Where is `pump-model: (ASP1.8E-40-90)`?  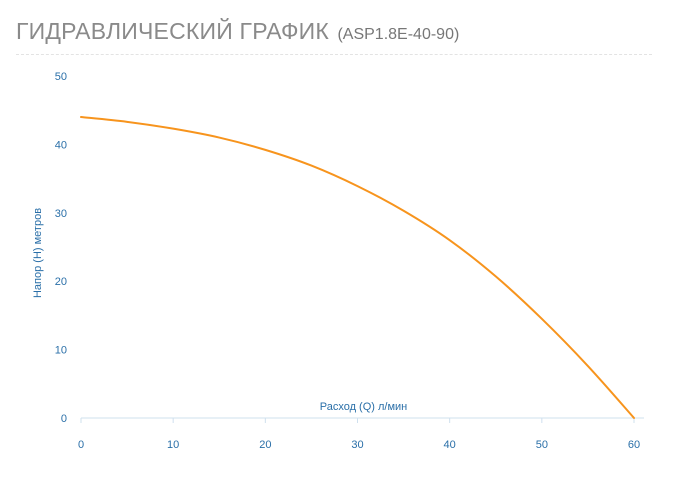 pump-model: (ASP1.8E-40-90) is located at coordinates (398, 34).